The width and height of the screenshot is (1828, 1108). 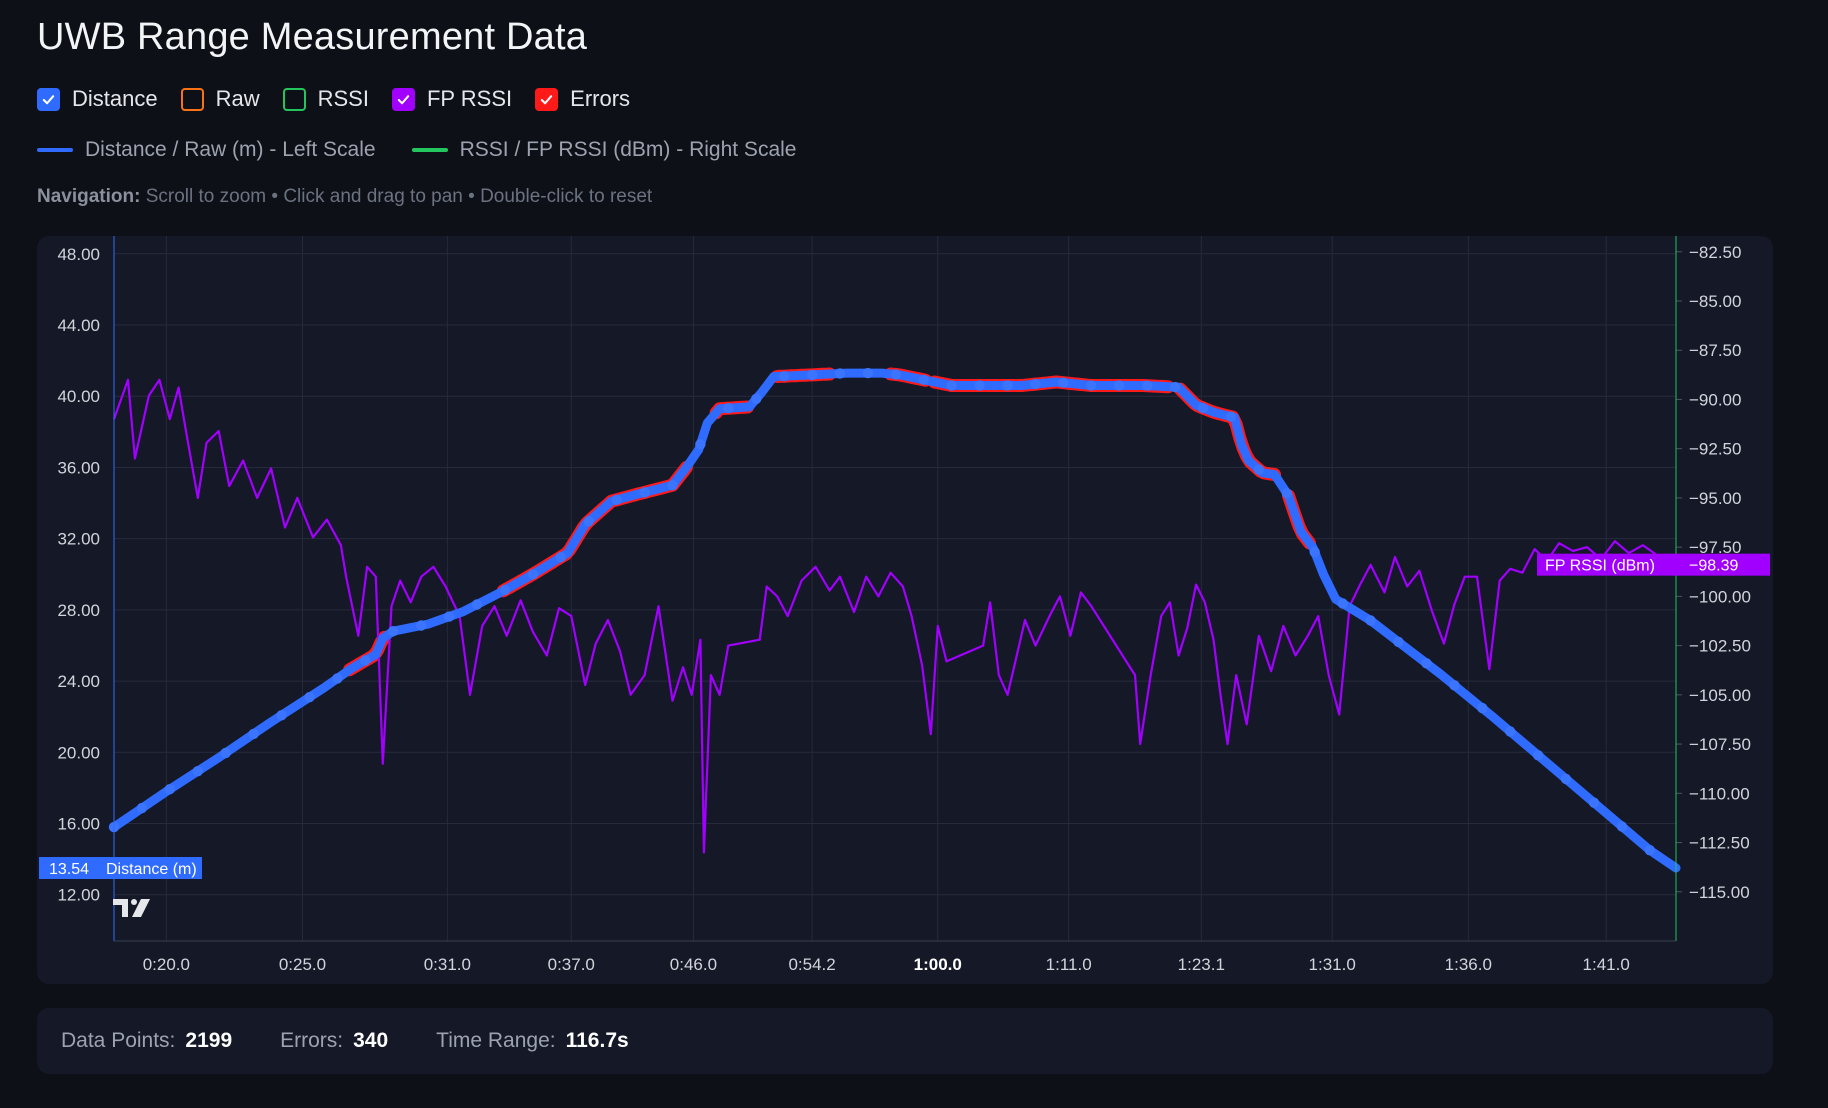 I want to click on toggle-fp-rssi: FP RSSI, so click(x=452, y=99).